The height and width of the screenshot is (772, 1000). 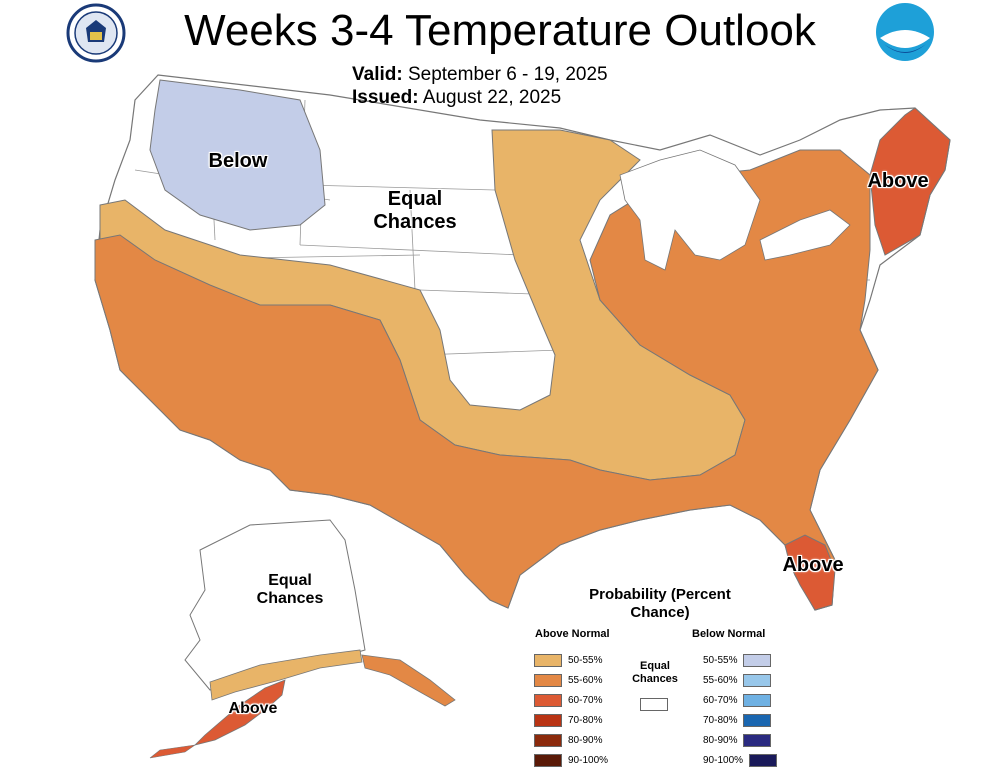 What do you see at coordinates (905, 32) in the screenshot?
I see `noaa-logo-icon` at bounding box center [905, 32].